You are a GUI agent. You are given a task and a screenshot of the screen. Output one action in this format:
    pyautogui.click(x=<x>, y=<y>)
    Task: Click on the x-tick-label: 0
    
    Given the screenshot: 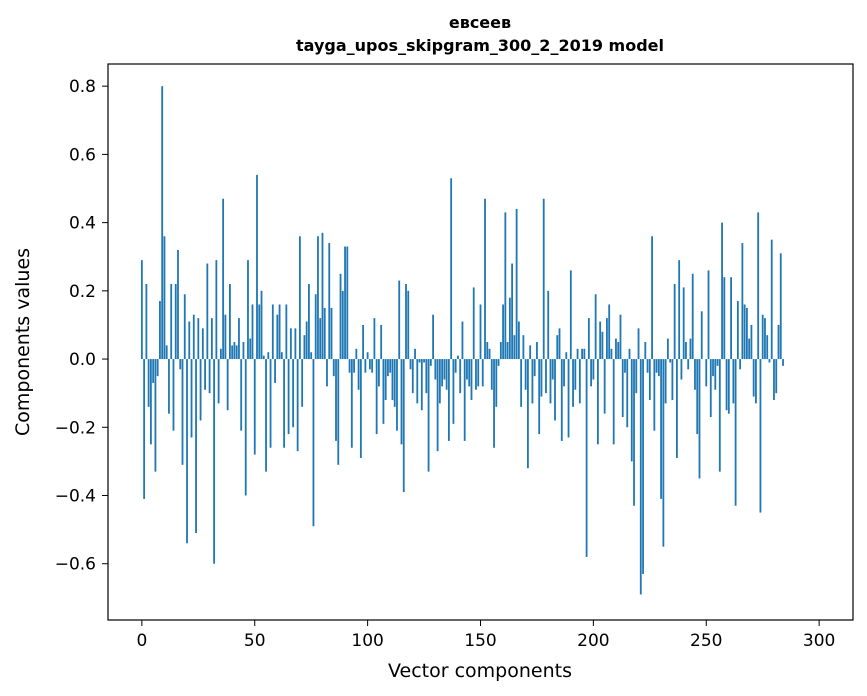 What is the action you would take?
    pyautogui.click(x=141, y=641)
    